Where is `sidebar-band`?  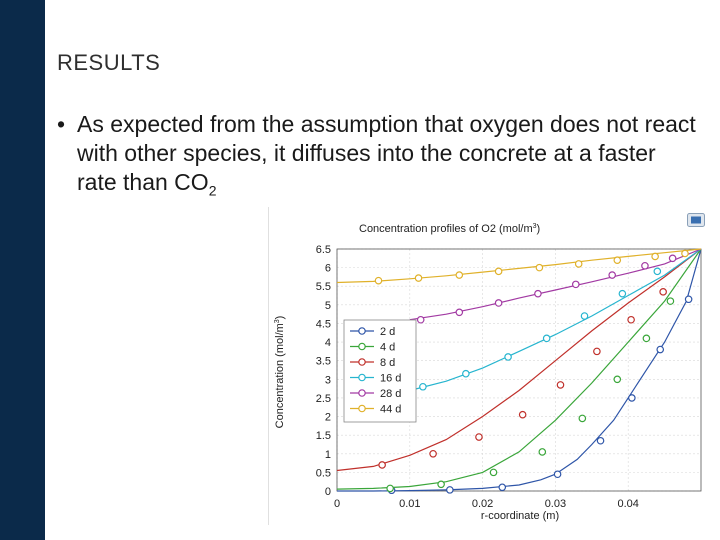 sidebar-band is located at coordinates (22, 270).